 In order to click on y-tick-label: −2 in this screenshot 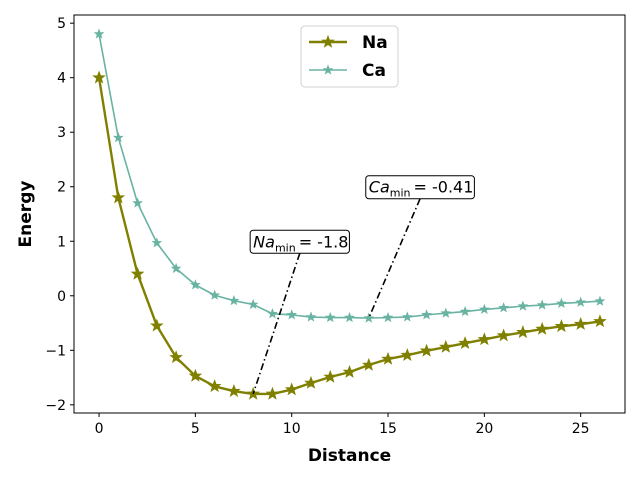, I will do `click(55, 406)`.